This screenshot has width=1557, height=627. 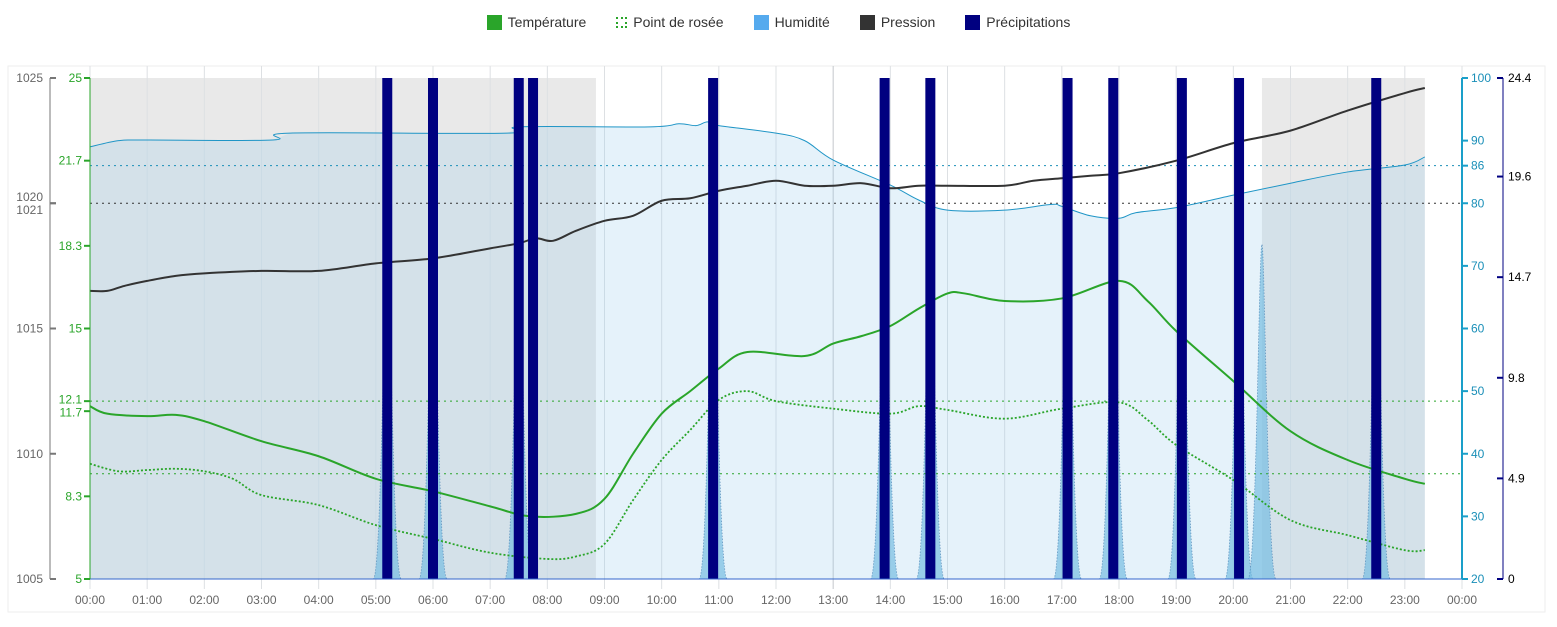 What do you see at coordinates (1516, 378) in the screenshot?
I see `precipitation-tick-label: 9.8` at bounding box center [1516, 378].